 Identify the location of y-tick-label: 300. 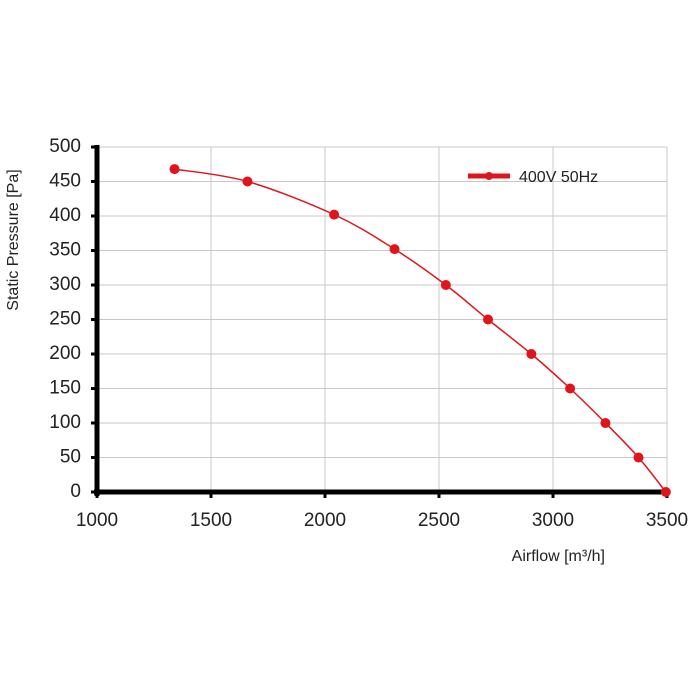
(65, 284).